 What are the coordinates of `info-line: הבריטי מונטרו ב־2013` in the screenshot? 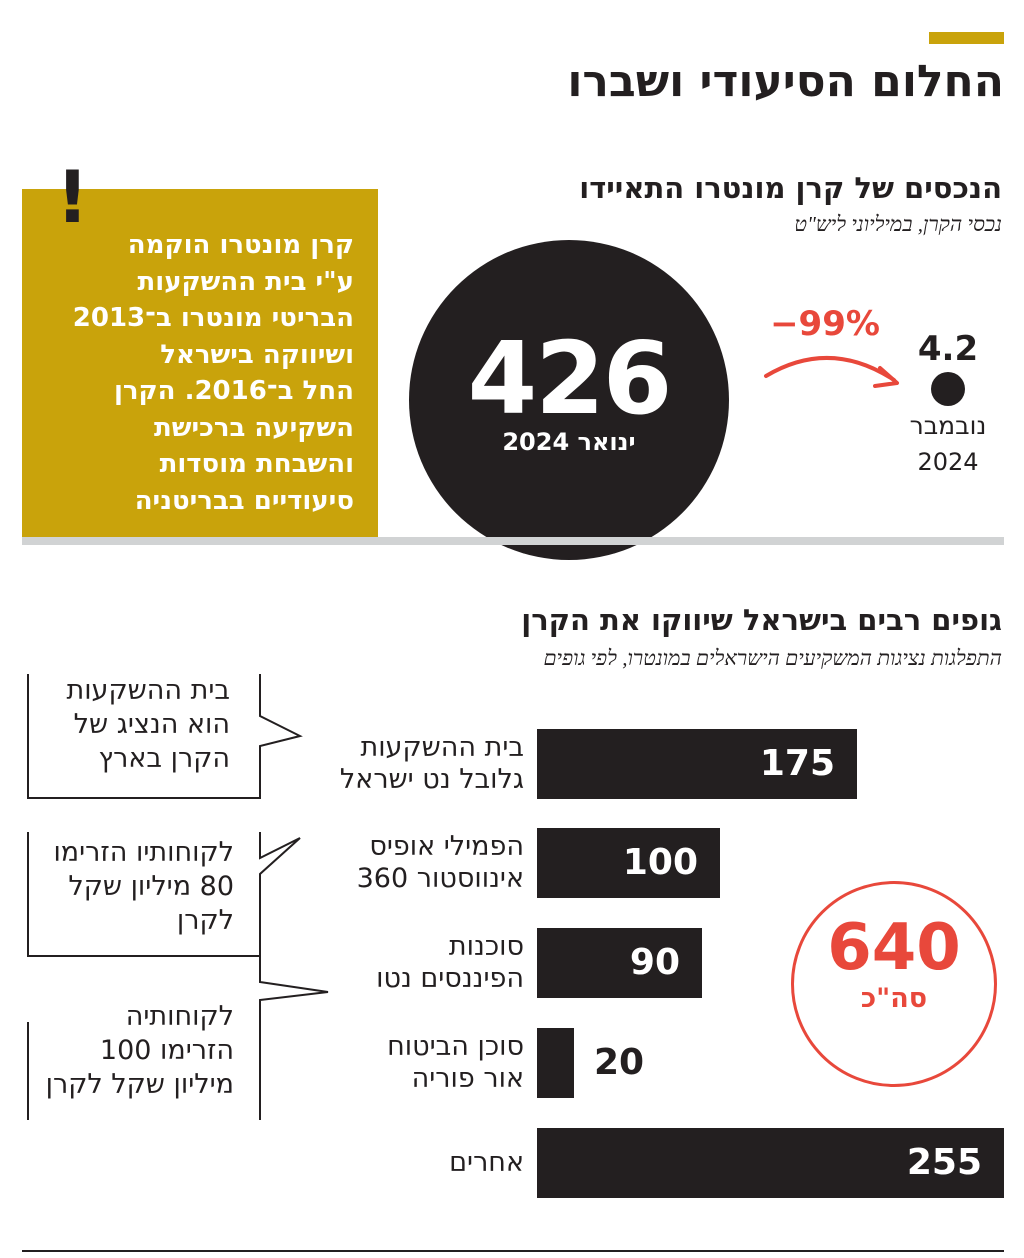 It's located at (213, 318).